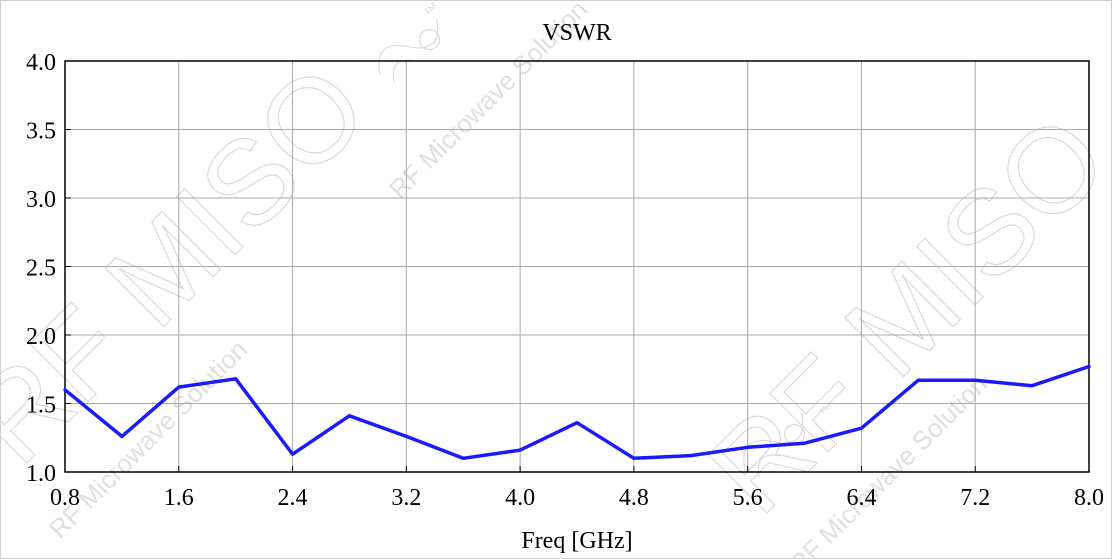  I want to click on x-tick-label: 7.2, so click(975, 498).